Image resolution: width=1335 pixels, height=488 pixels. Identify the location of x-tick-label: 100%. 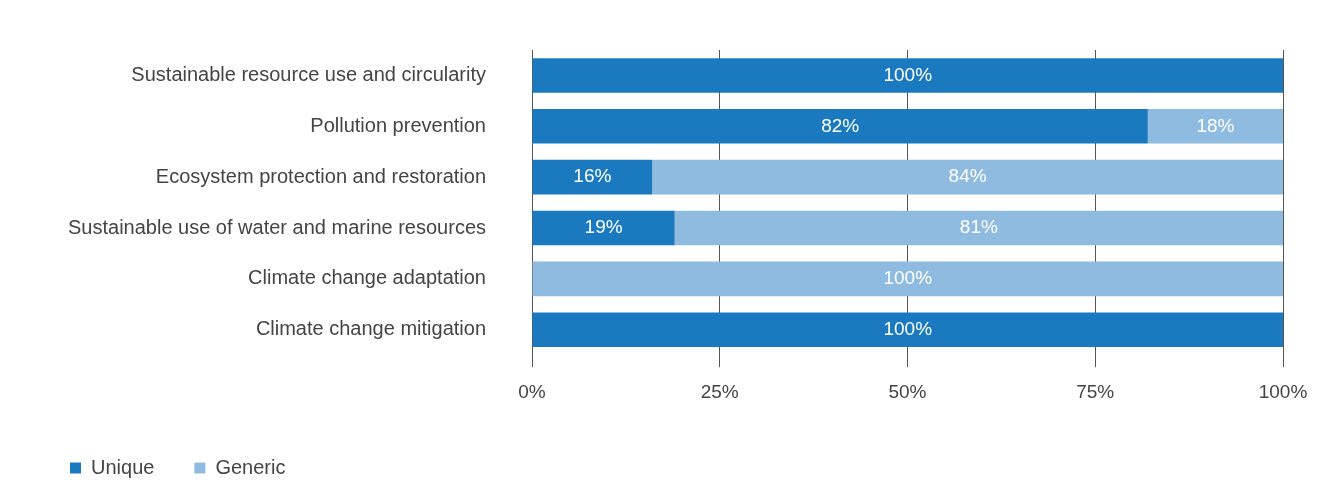
(1283, 391).